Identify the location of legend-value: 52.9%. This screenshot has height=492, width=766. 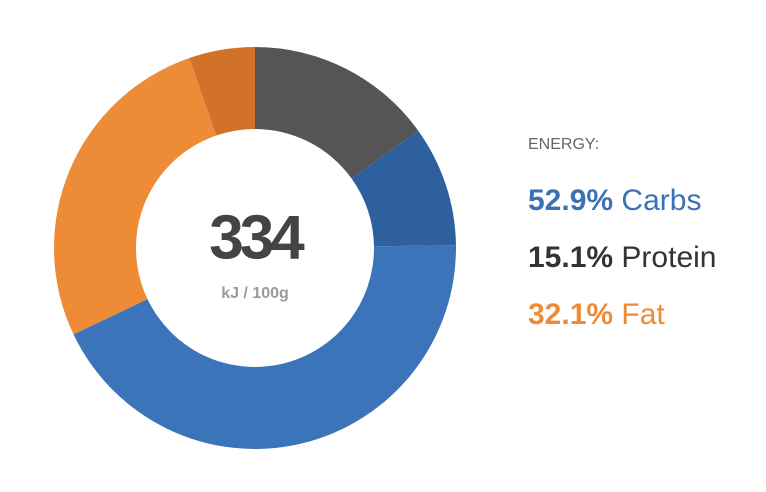
(570, 200).